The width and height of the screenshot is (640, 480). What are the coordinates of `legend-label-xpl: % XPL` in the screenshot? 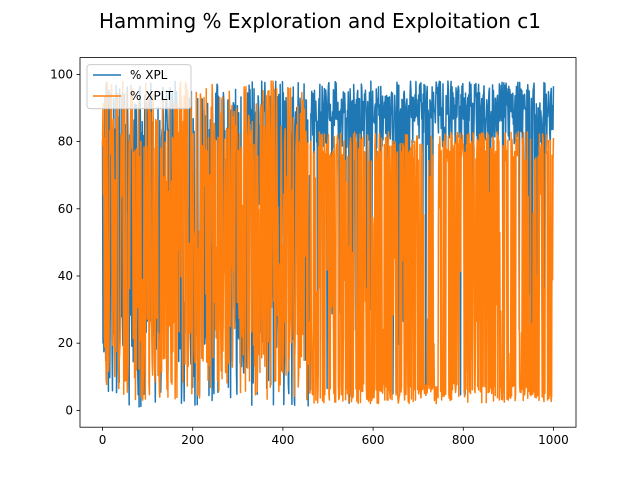 It's located at (149, 75).